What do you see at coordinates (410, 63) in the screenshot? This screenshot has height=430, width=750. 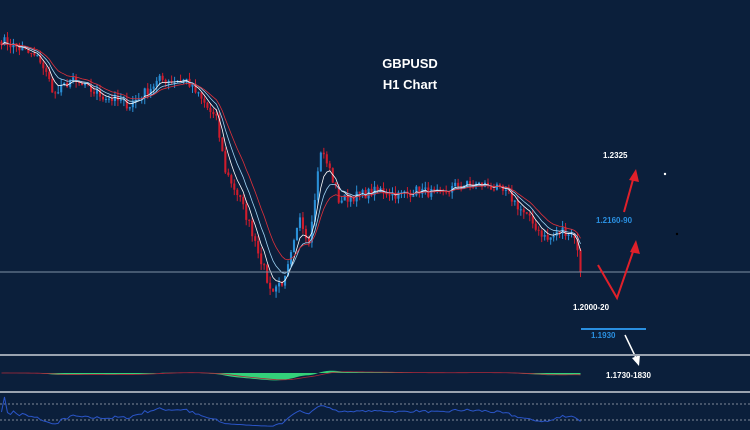 I see `chart-title: GBPUSD` at bounding box center [410, 63].